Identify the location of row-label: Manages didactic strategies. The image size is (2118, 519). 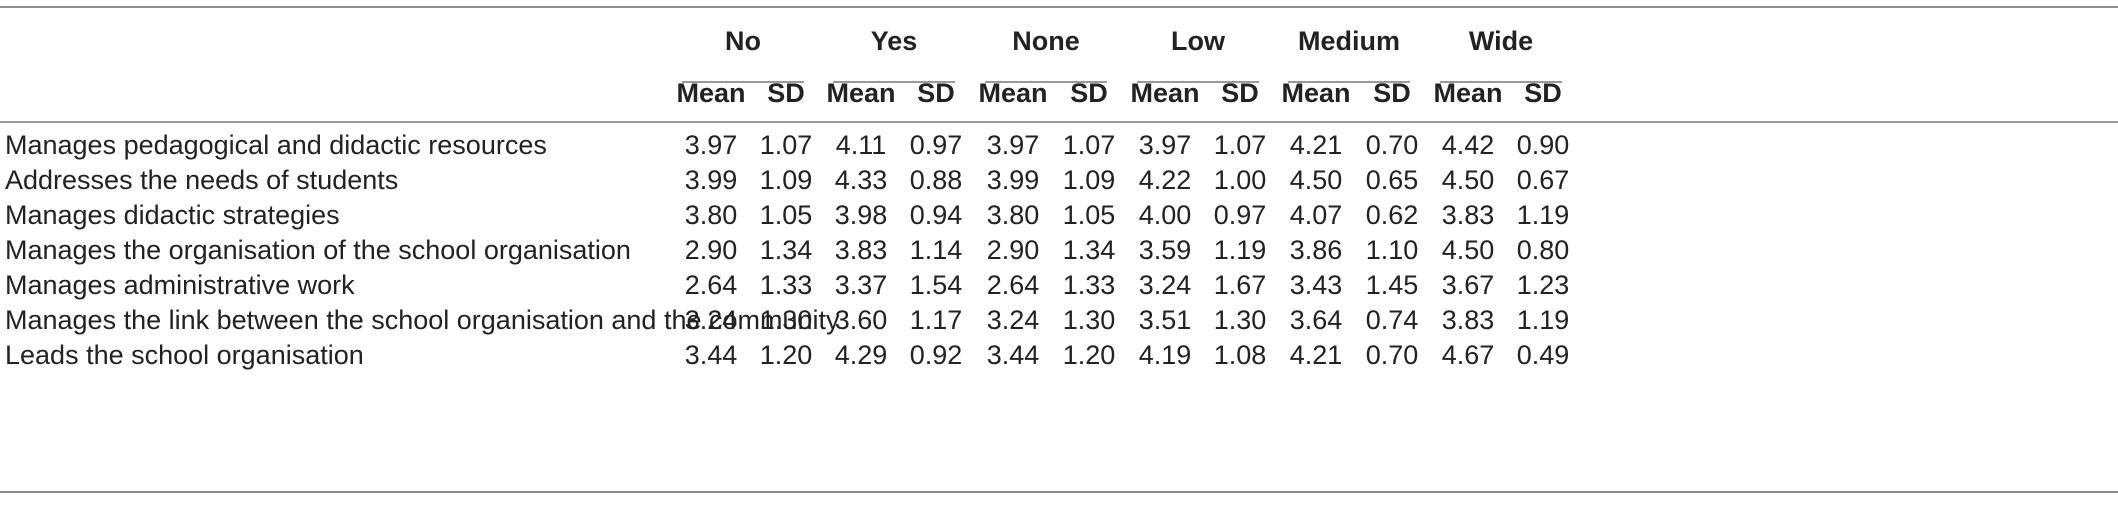
(172, 215).